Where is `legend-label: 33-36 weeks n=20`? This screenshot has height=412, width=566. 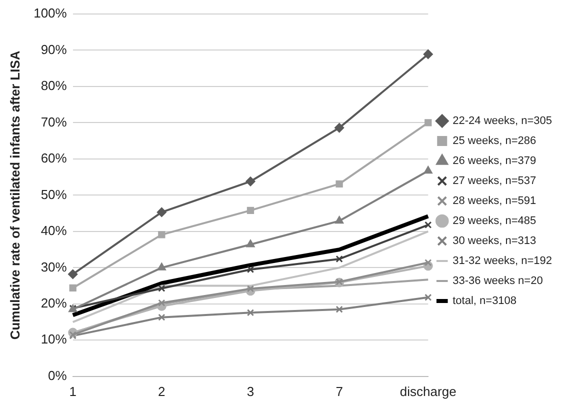
legend-label: 33-36 weeks n=20 is located at coordinates (497, 281).